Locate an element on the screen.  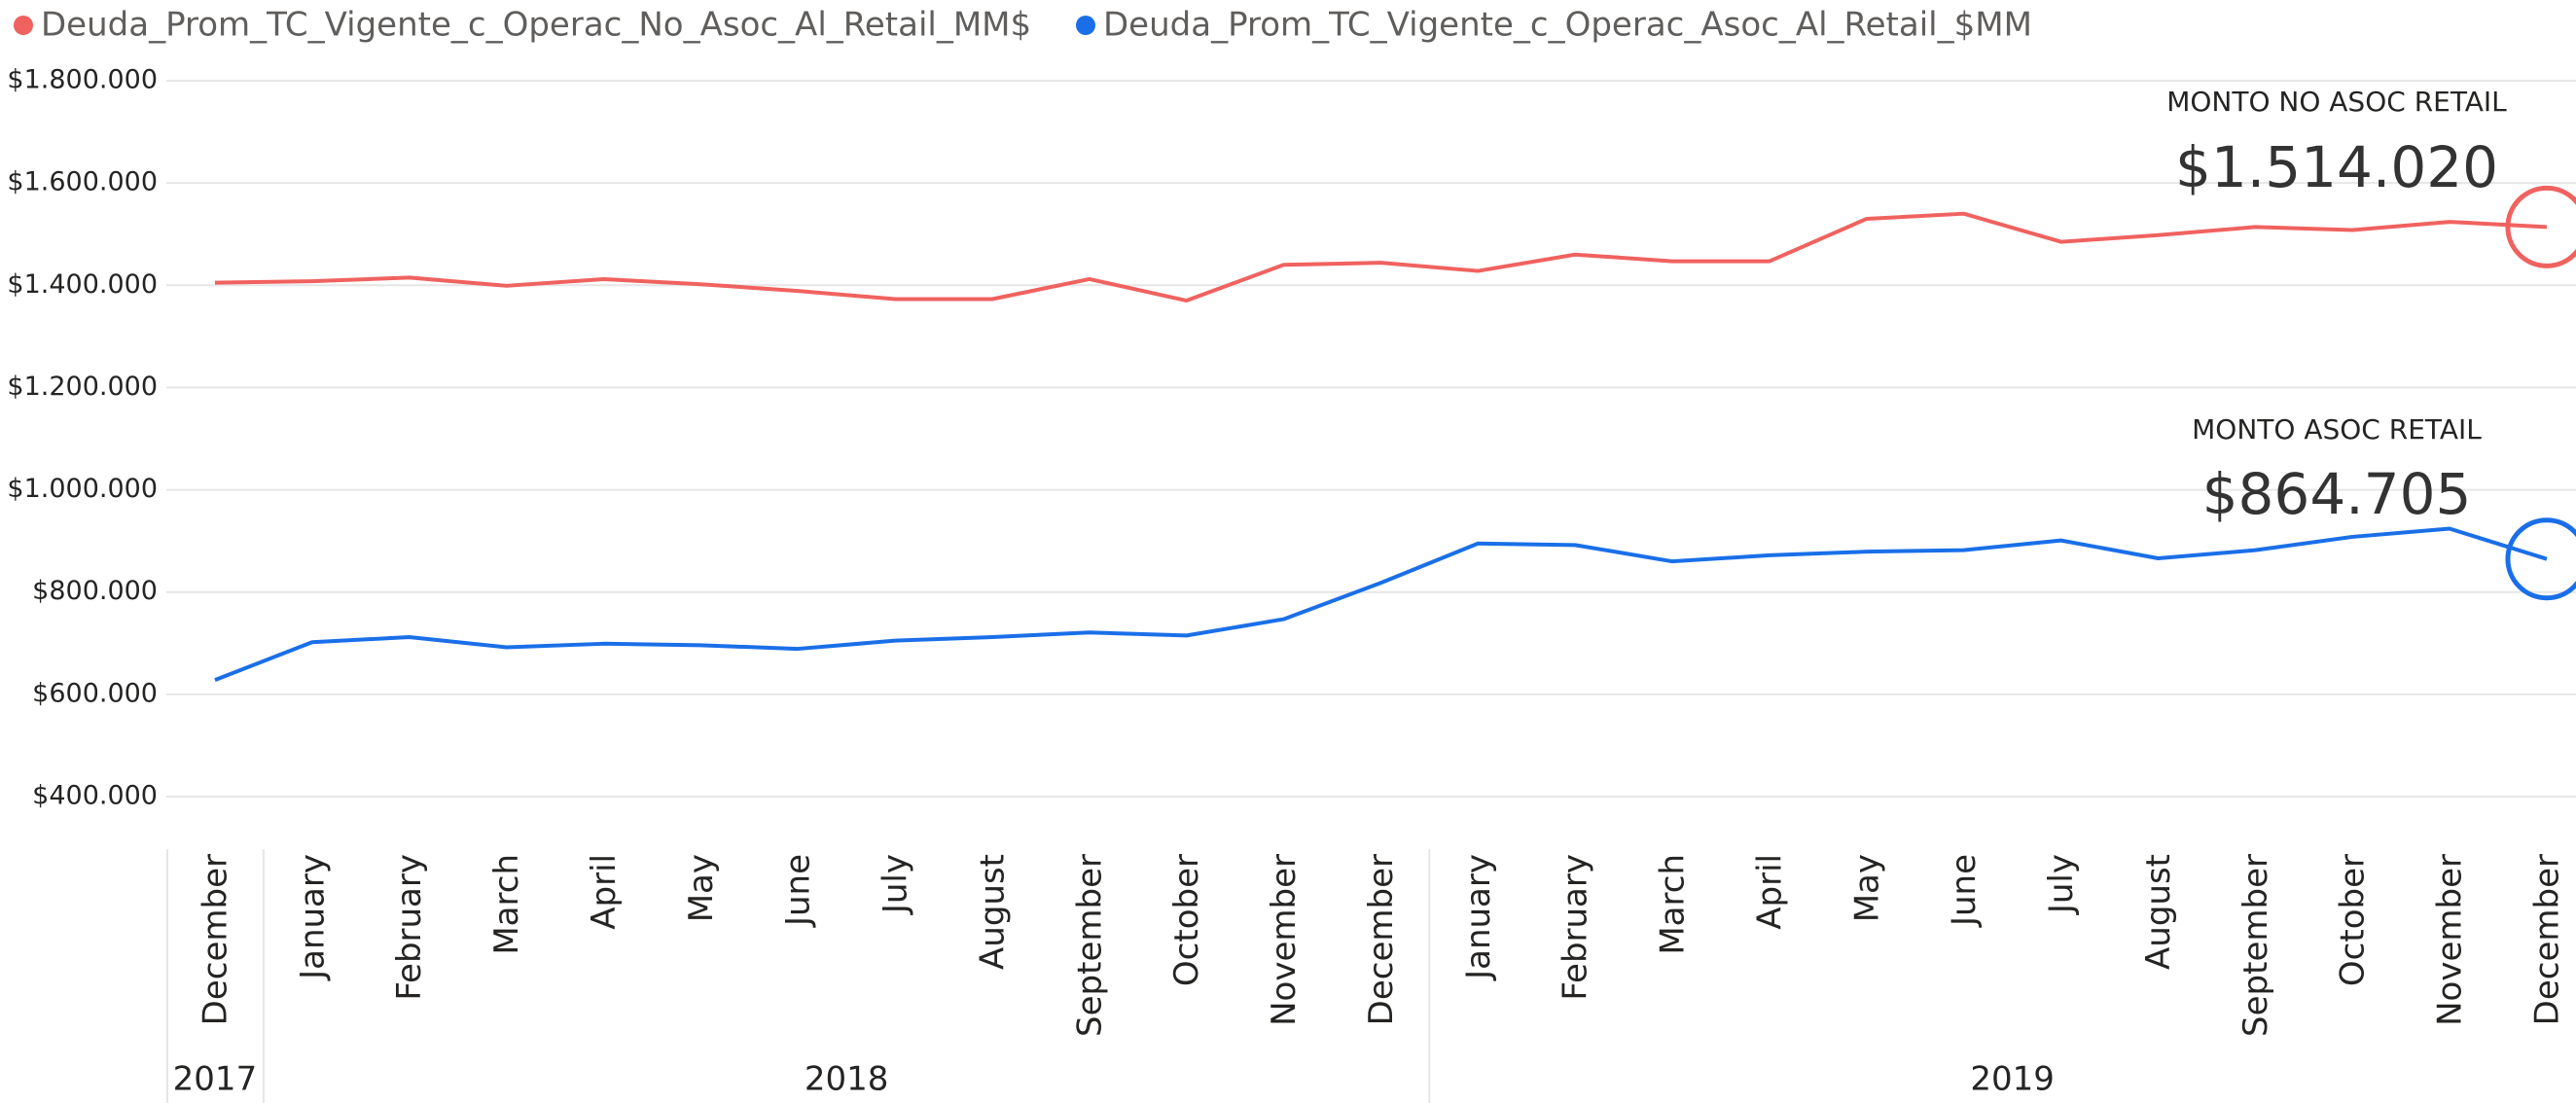
card-title: MONTO ASOC RETAIL is located at coordinates (2337, 429).